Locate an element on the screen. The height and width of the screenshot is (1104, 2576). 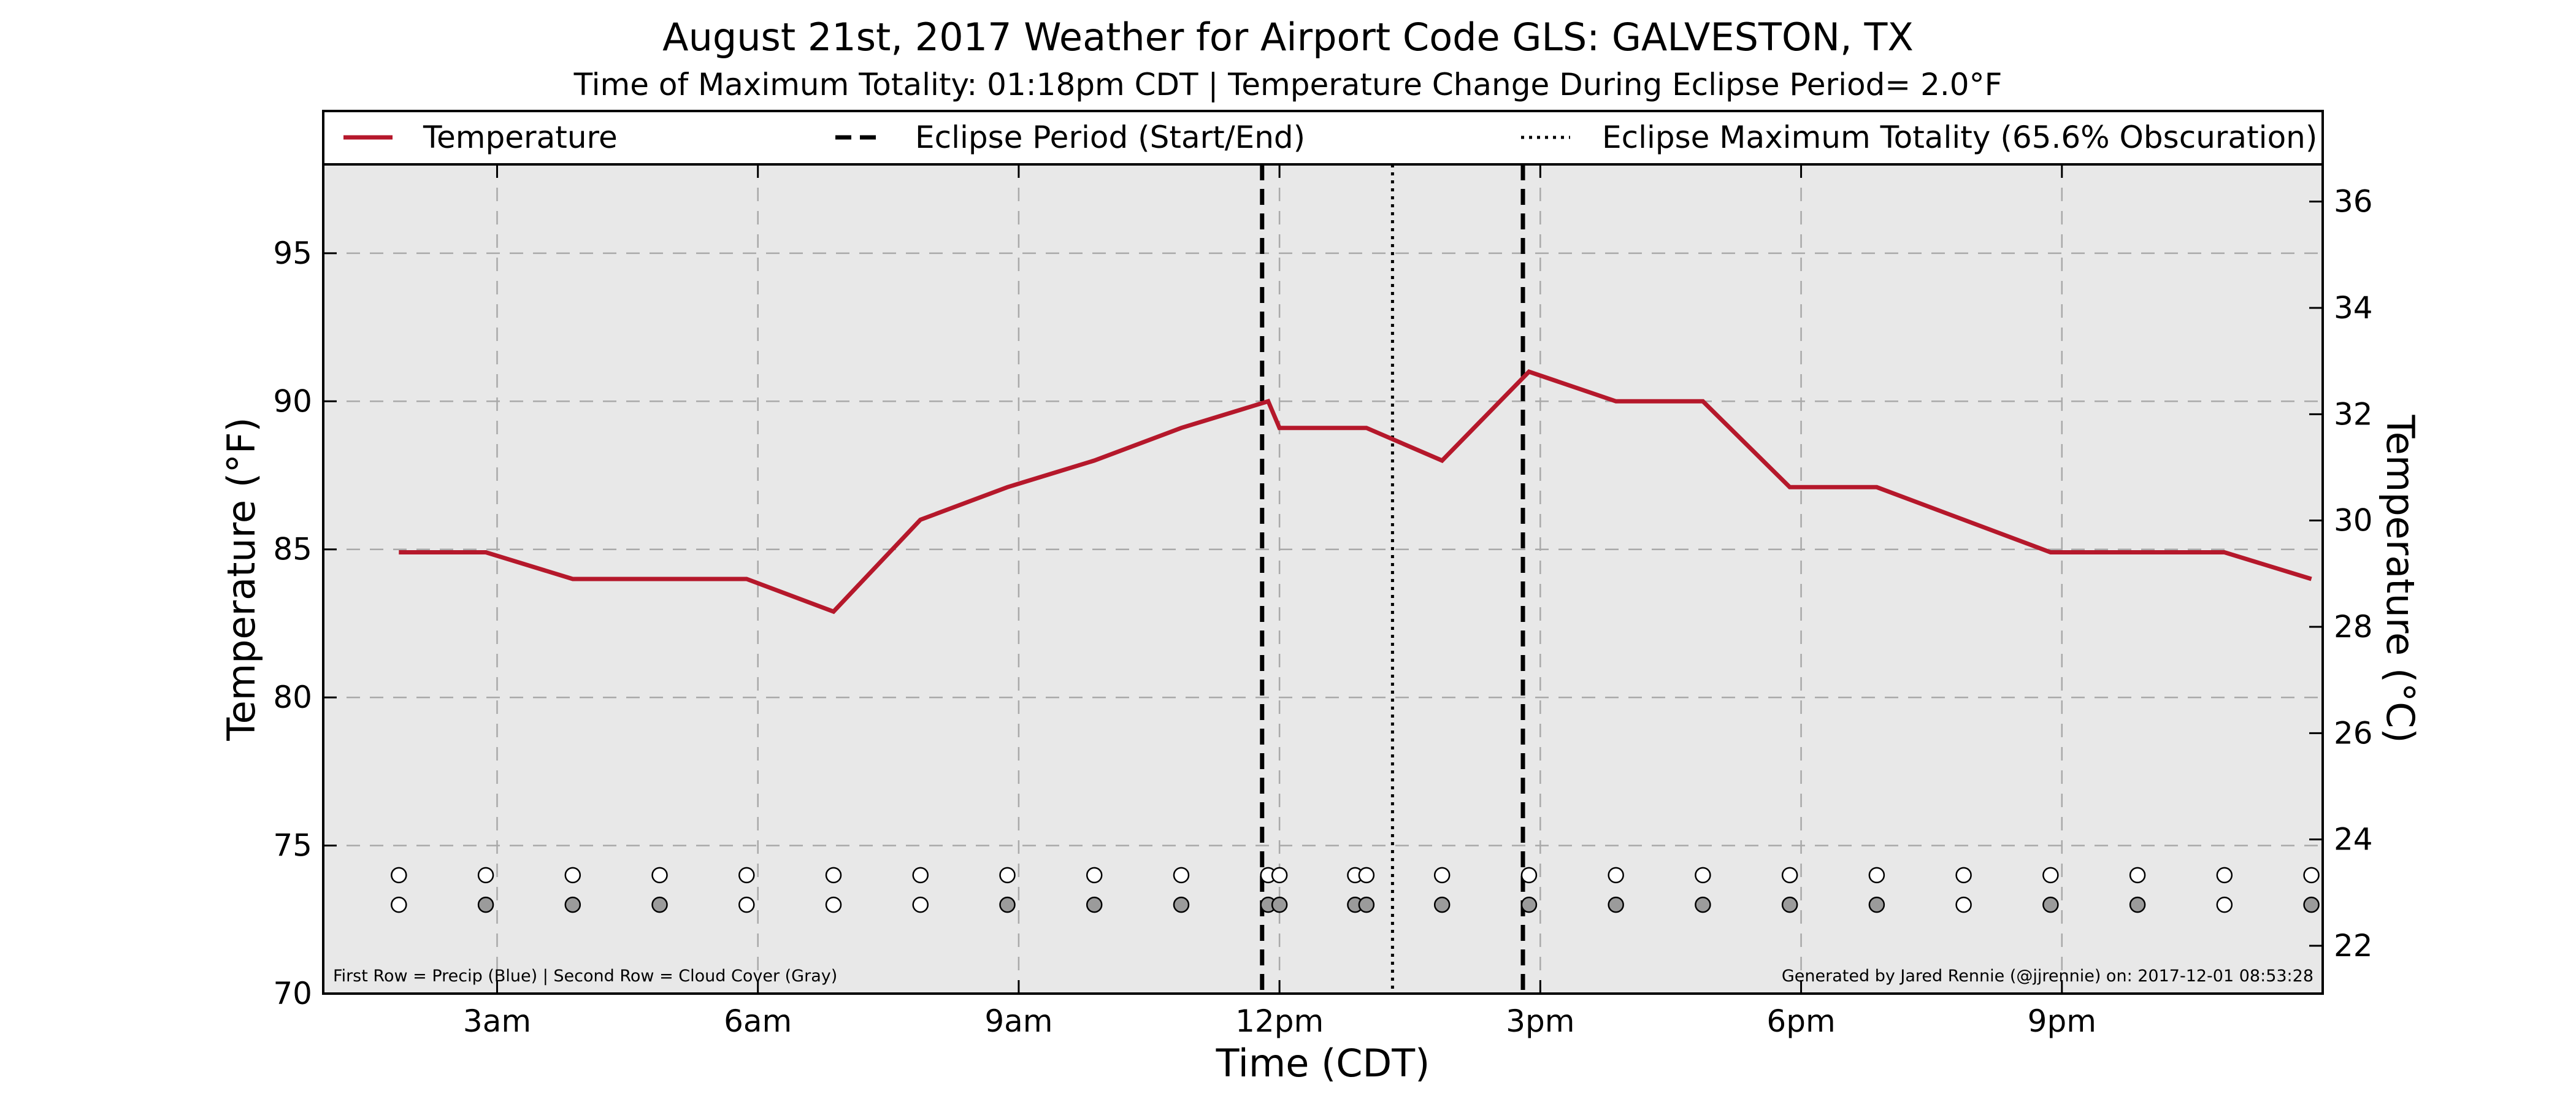
legend-label-1: Eclipse Period (Start/End) is located at coordinates (1110, 137).